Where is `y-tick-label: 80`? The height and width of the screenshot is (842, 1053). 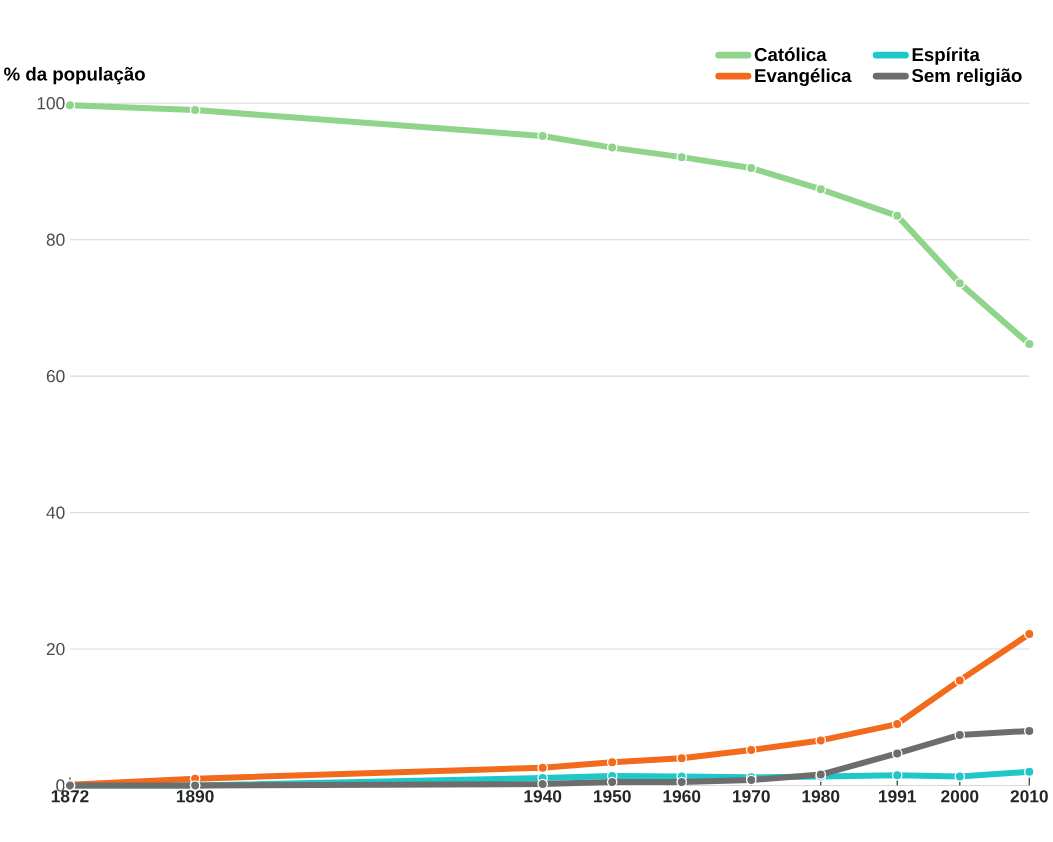 y-tick-label: 80 is located at coordinates (55, 239).